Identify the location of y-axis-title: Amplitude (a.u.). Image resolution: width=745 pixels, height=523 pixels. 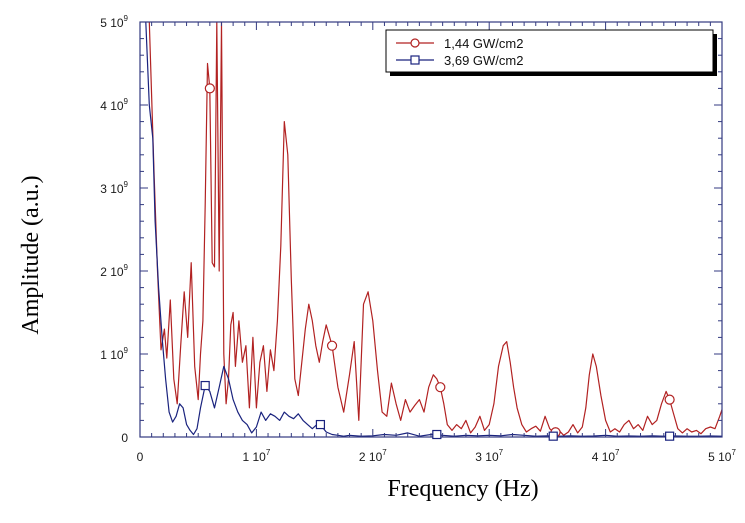
(31, 254).